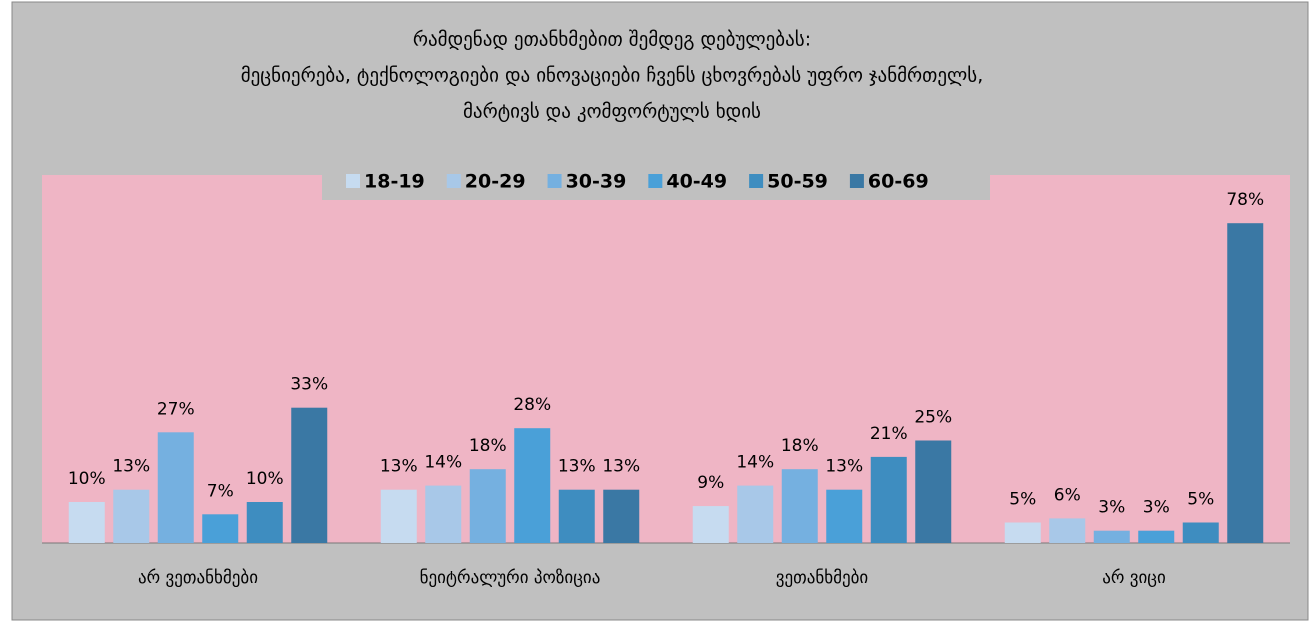  Describe the element at coordinates (889, 434) in the screenshot. I see `data-label: 21%` at that location.